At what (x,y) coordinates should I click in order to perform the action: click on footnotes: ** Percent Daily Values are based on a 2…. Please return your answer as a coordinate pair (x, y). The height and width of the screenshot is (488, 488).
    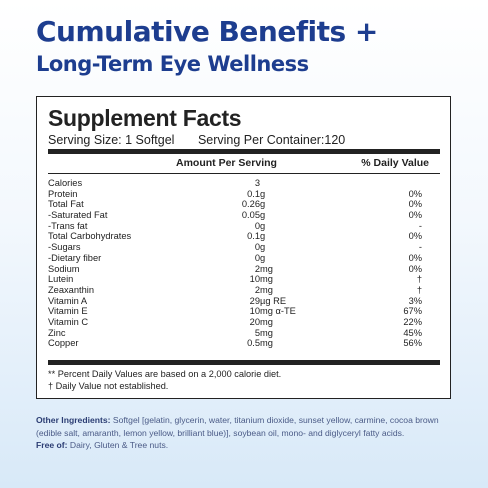
    Looking at the image, I should click on (164, 380).